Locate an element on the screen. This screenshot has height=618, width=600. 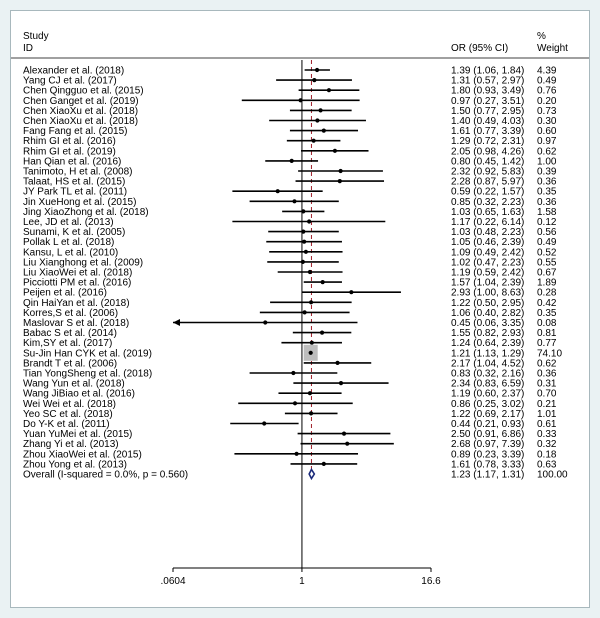
study-label: Zhou XiaoWei et al. (2015) is located at coordinates (82, 454).